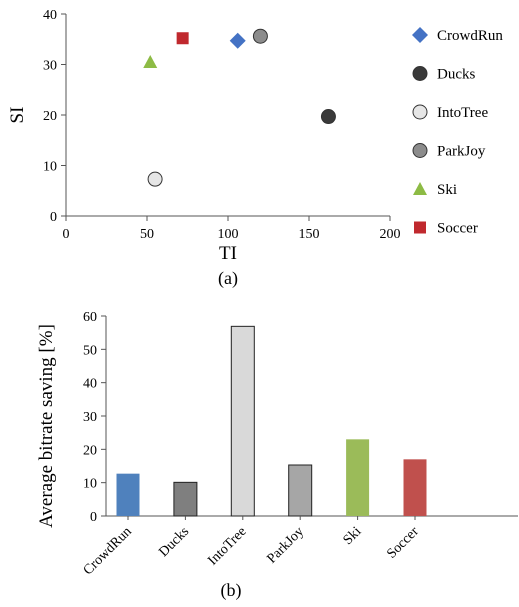  Describe the element at coordinates (228, 253) in the screenshot. I see `scatter-x-label: TI` at that location.